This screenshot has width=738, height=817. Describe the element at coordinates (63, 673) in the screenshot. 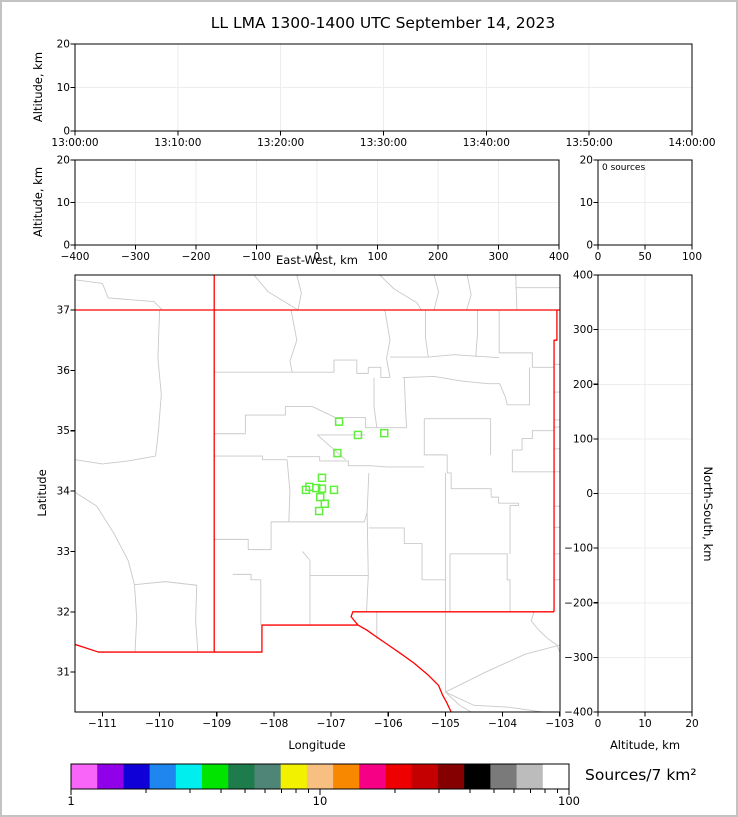

I see `tick-label: 31` at that location.